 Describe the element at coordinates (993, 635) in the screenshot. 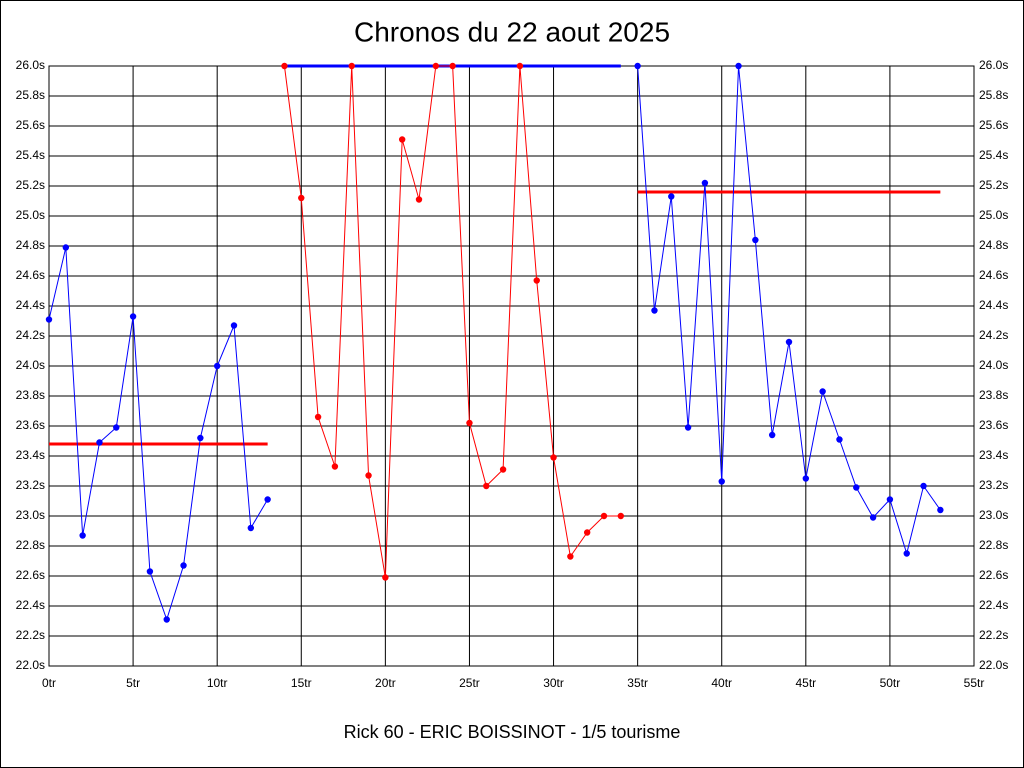

I see `y2-tick-label: 22.2s` at that location.